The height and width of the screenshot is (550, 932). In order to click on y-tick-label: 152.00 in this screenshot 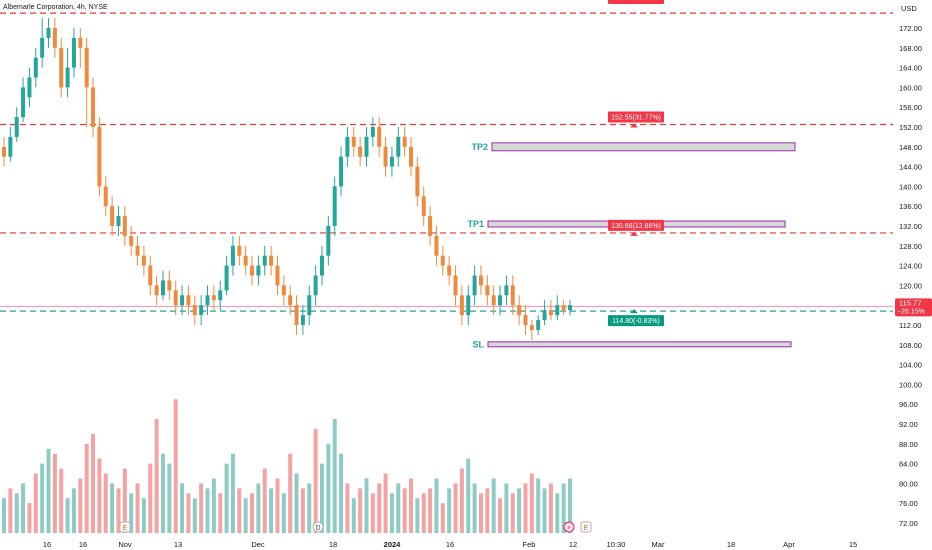, I will do `click(910, 127)`.